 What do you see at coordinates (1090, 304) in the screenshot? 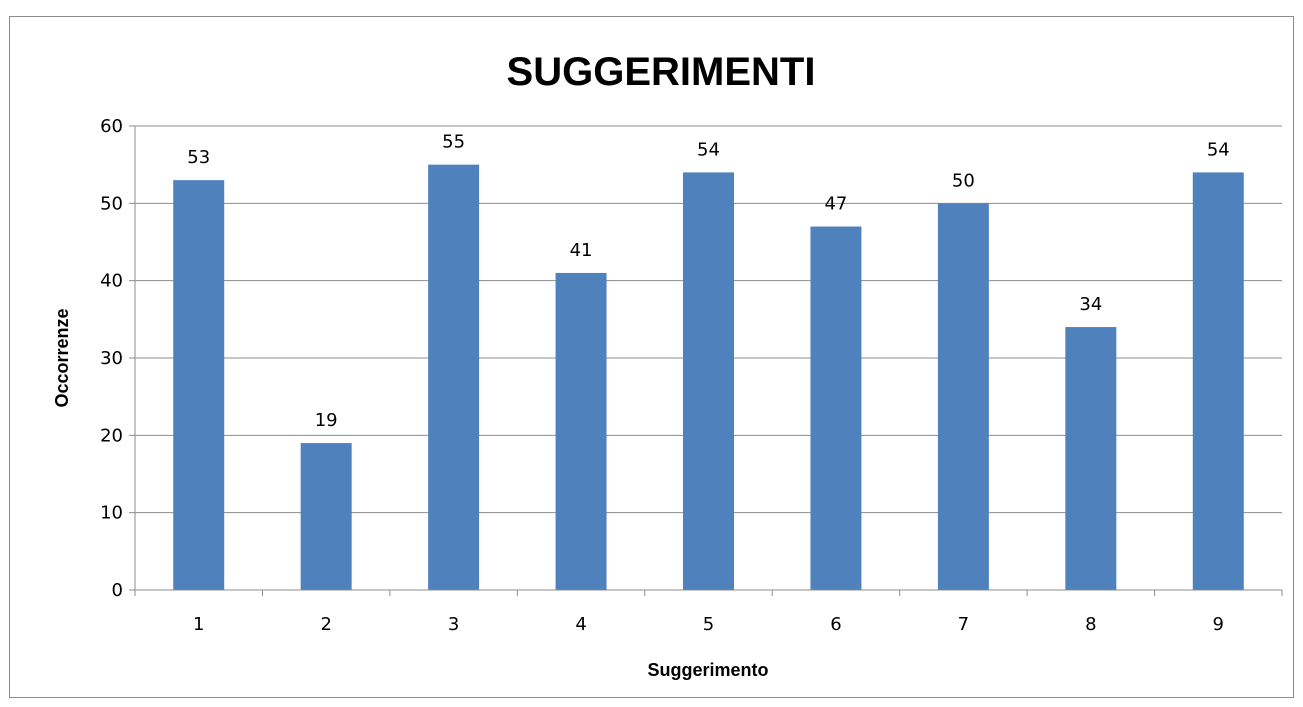
I see `data-label: 34` at bounding box center [1090, 304].